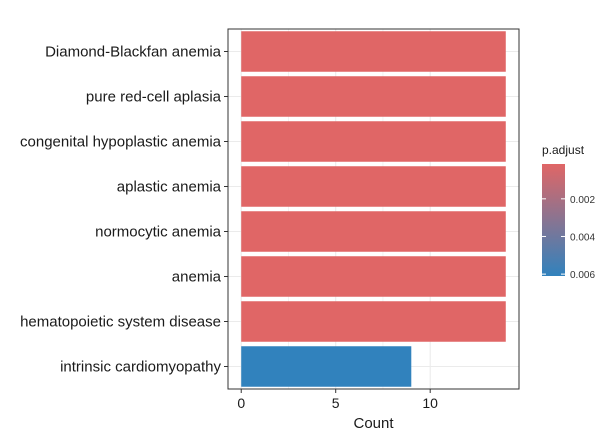 Image resolution: width=616 pixels, height=438 pixels. I want to click on legend-tick-label: 0.002, so click(582, 200).